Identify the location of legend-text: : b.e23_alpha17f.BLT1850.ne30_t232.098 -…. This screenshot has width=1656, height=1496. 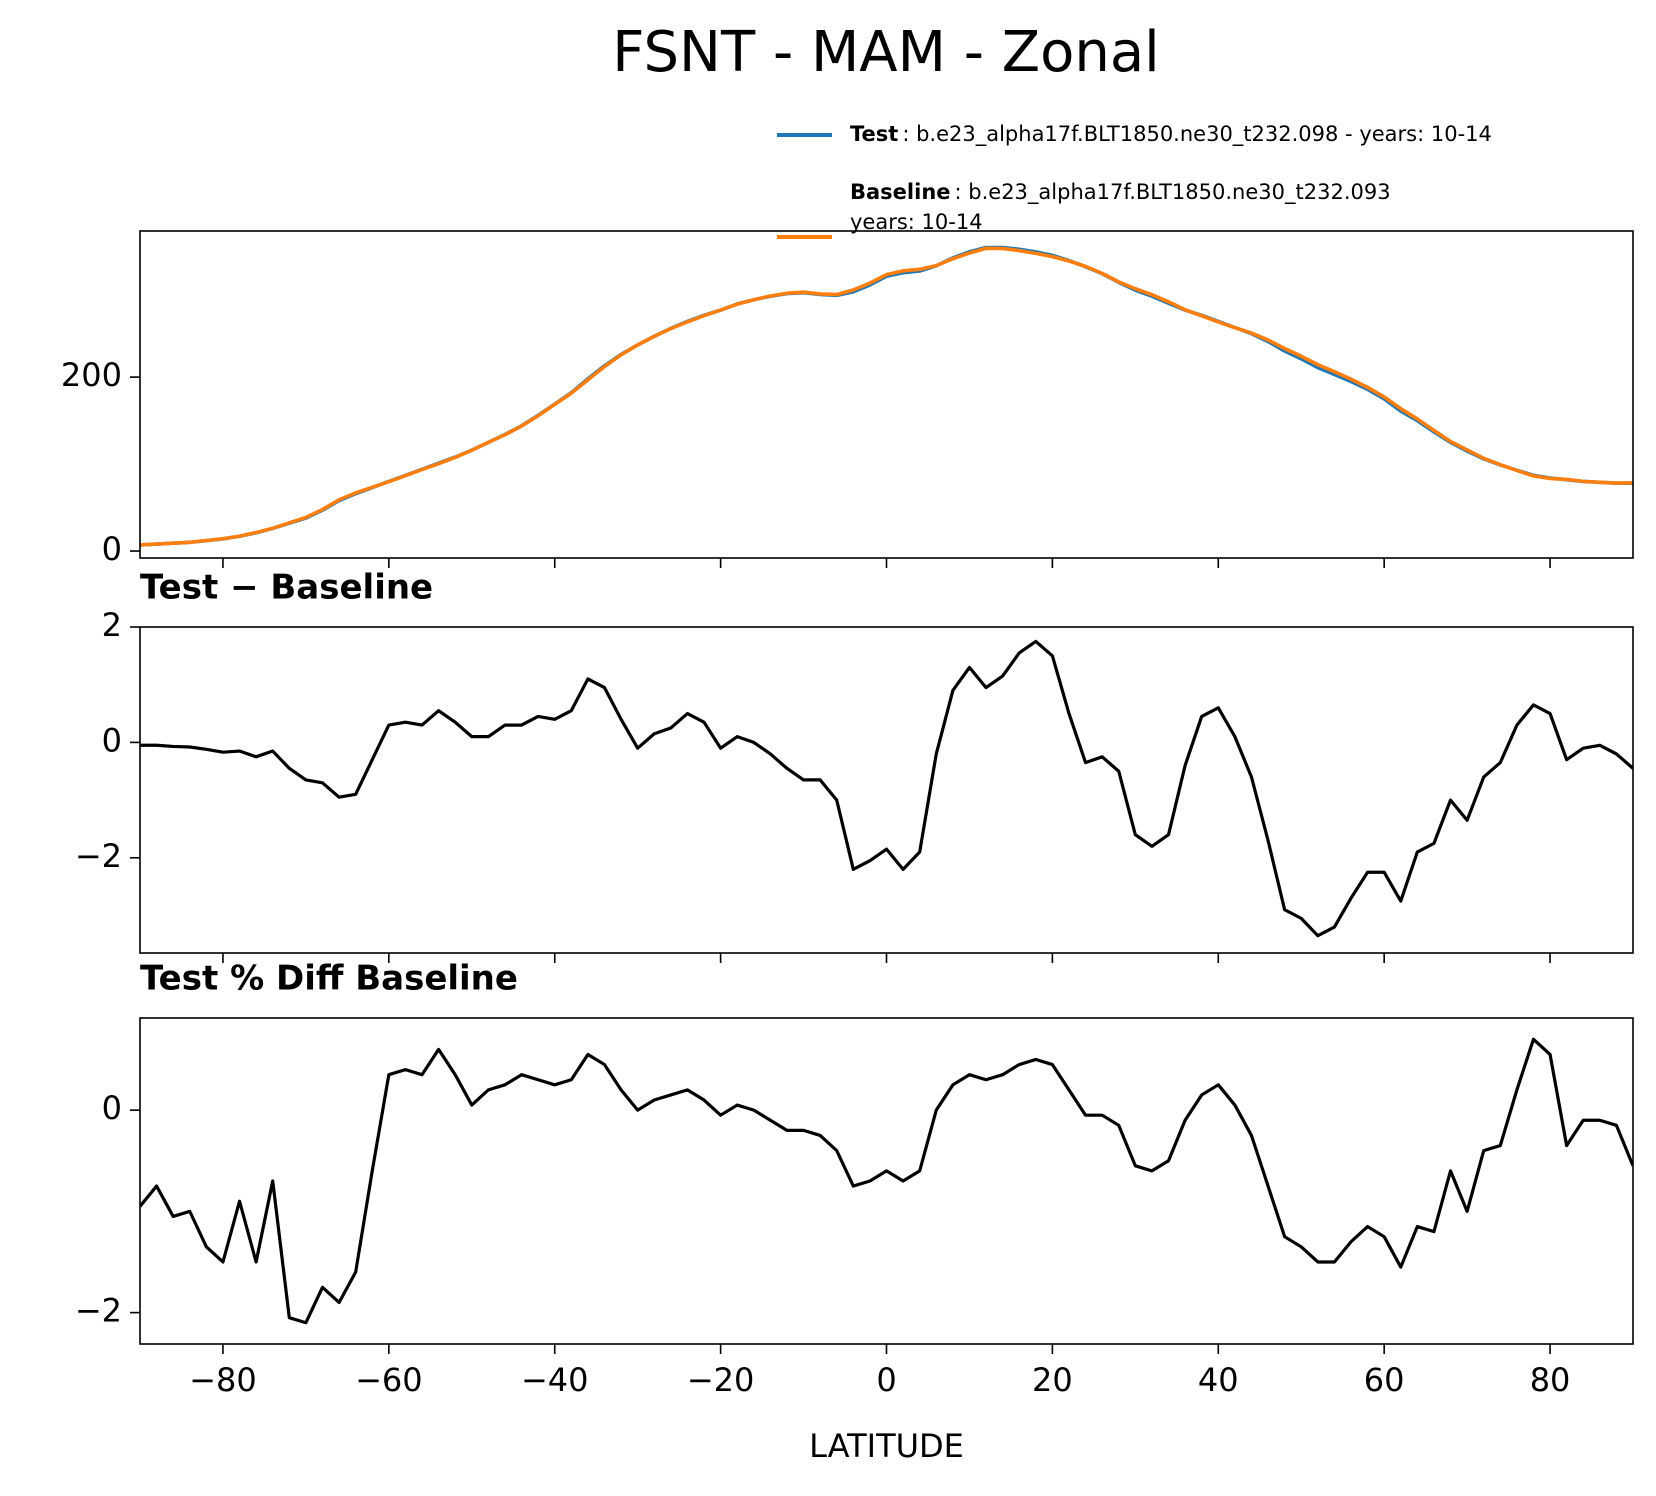
(1197, 134).